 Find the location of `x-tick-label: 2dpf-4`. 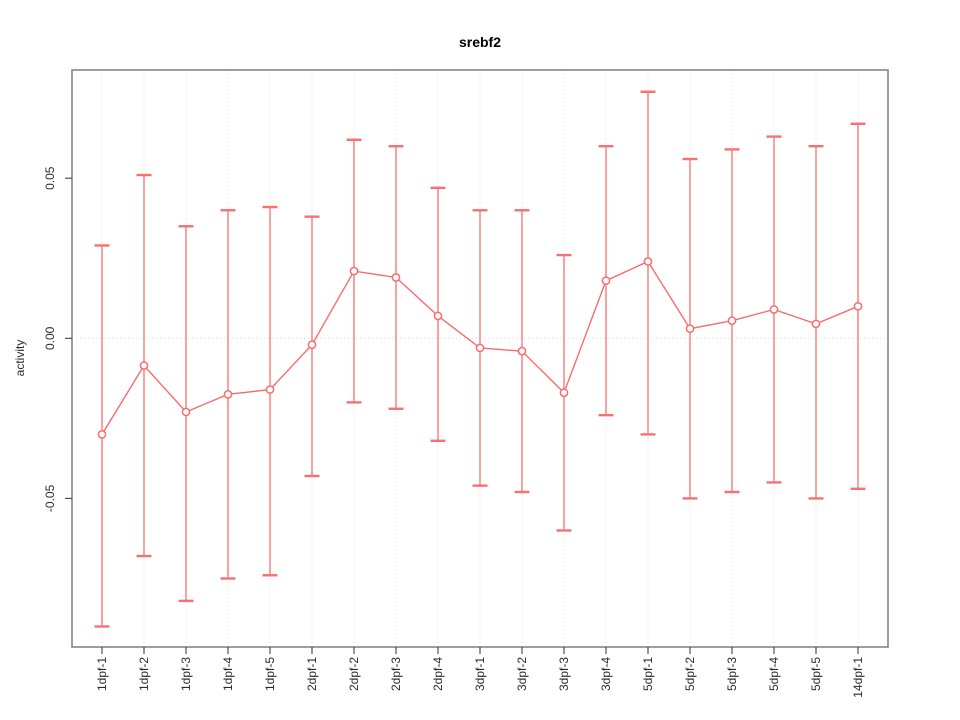

x-tick-label: 2dpf-4 is located at coordinates (438, 674).